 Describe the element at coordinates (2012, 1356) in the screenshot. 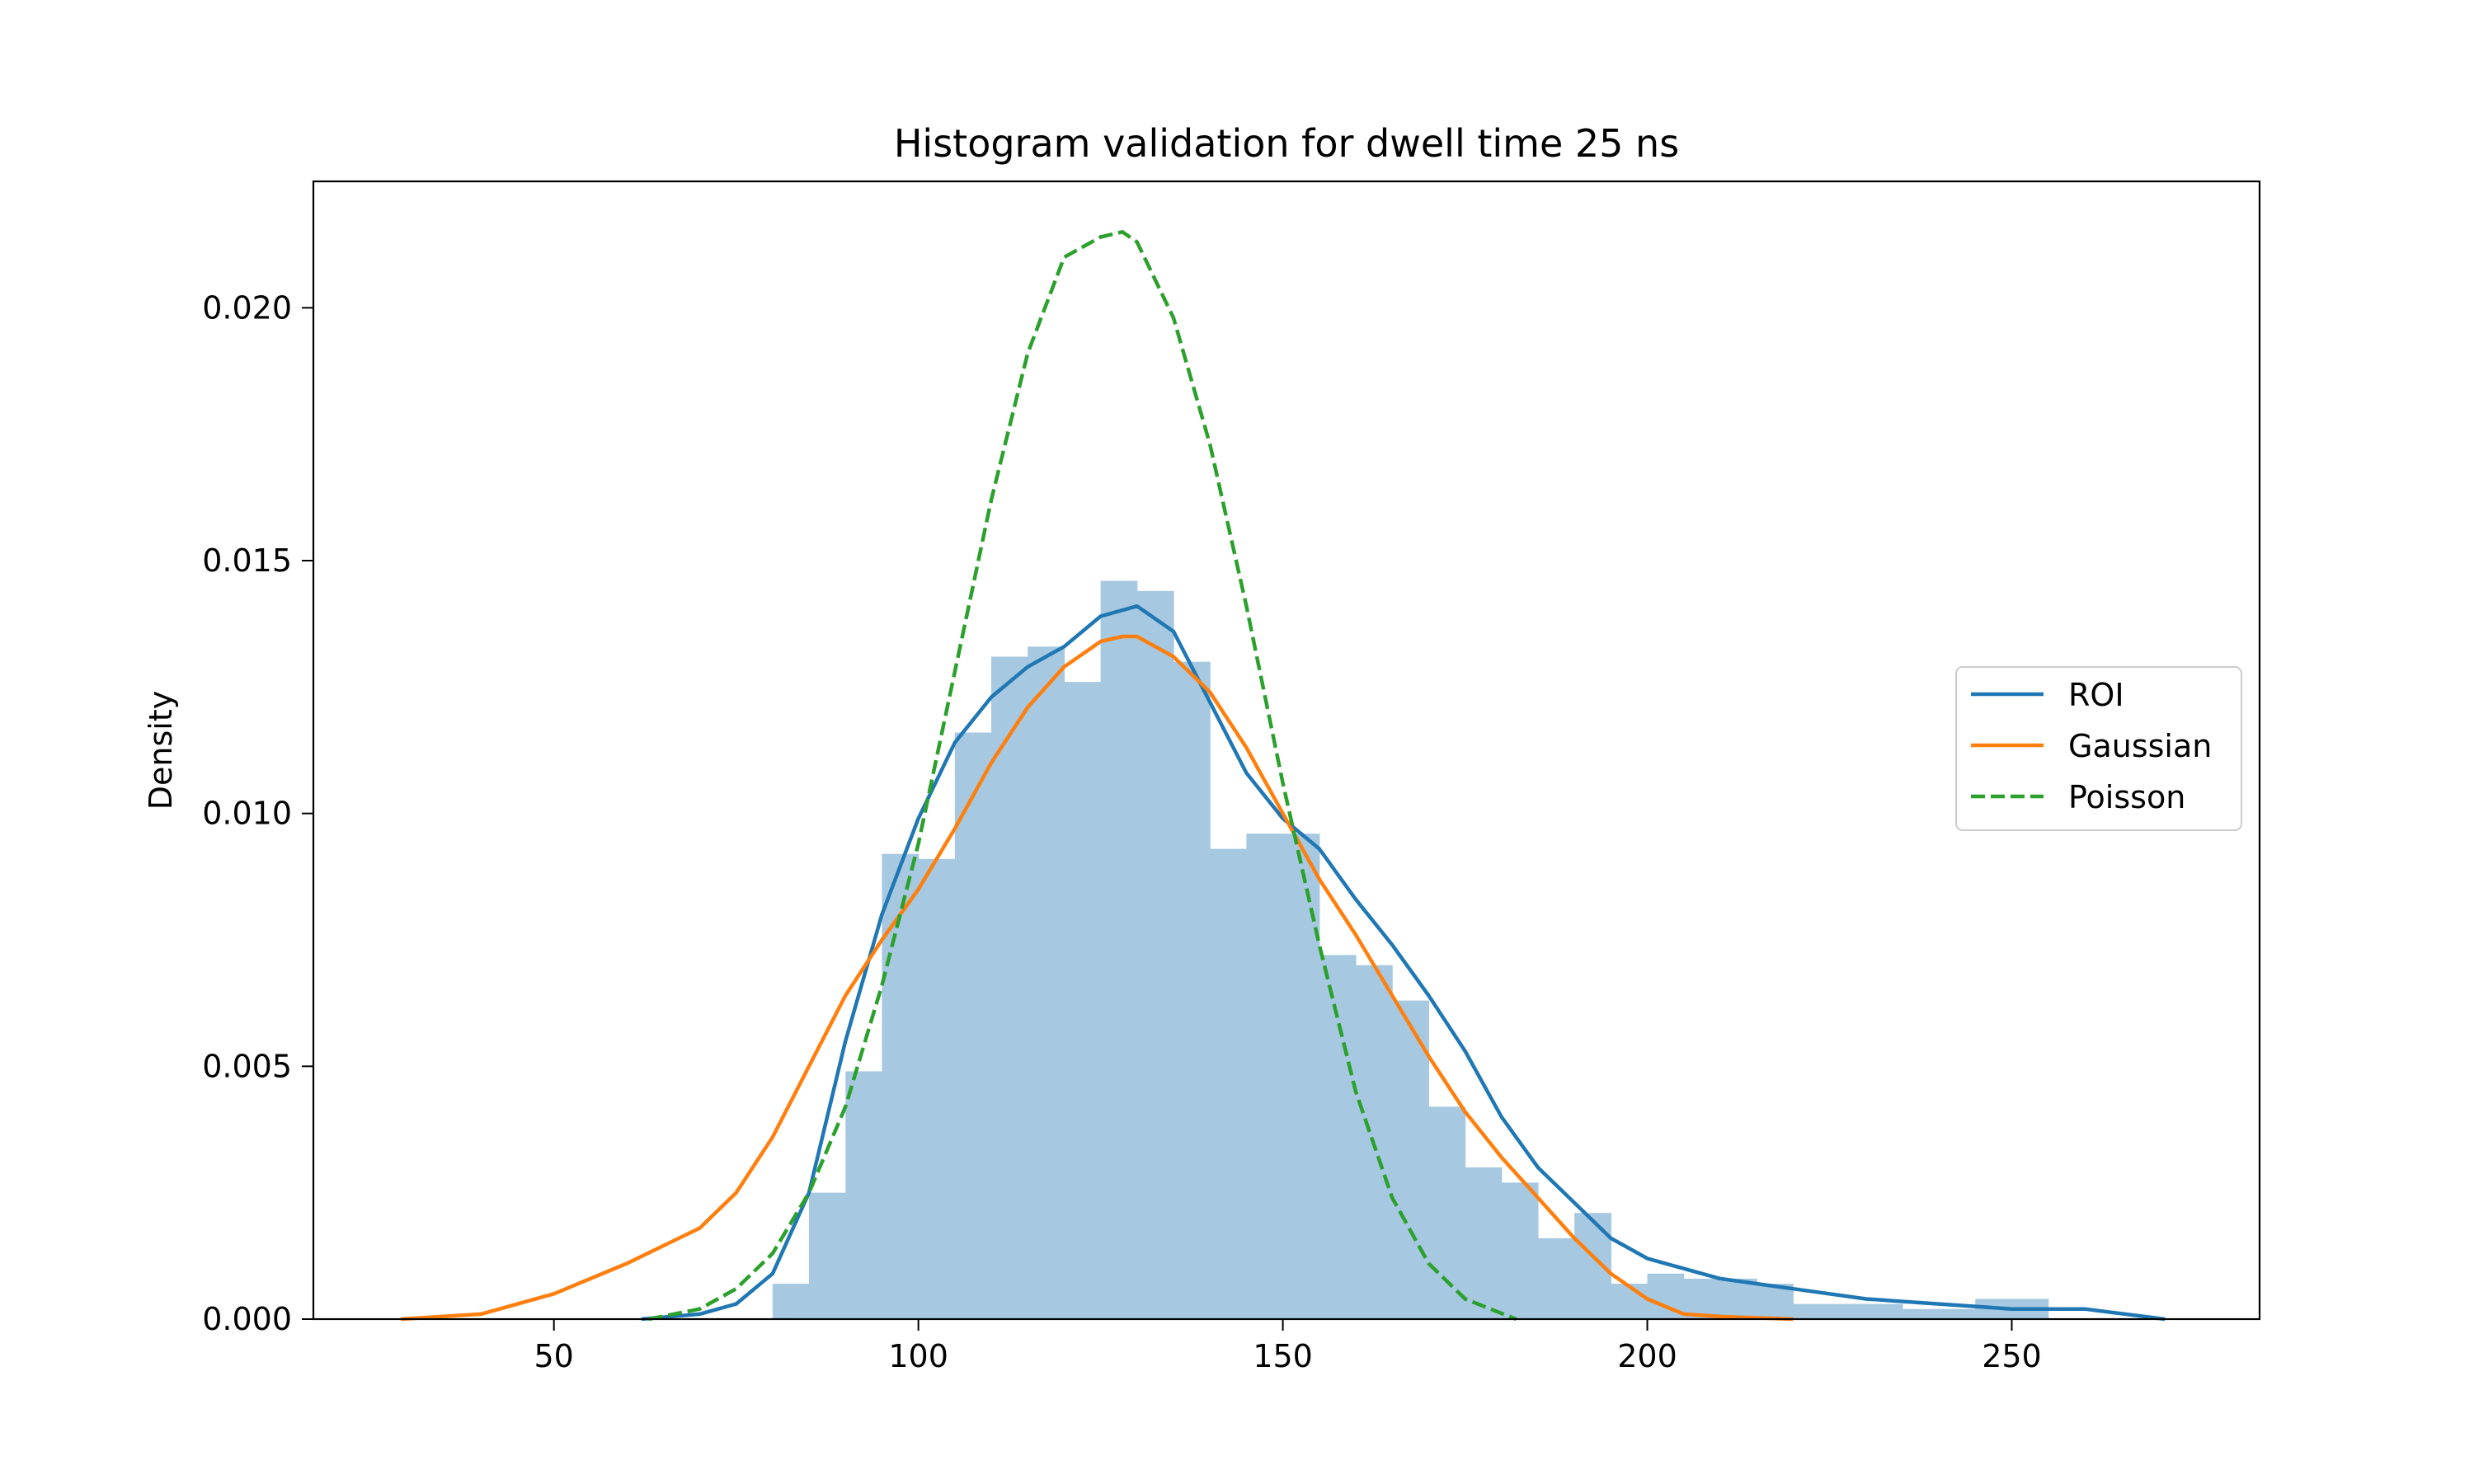

I see `x-tick-label: 250` at that location.